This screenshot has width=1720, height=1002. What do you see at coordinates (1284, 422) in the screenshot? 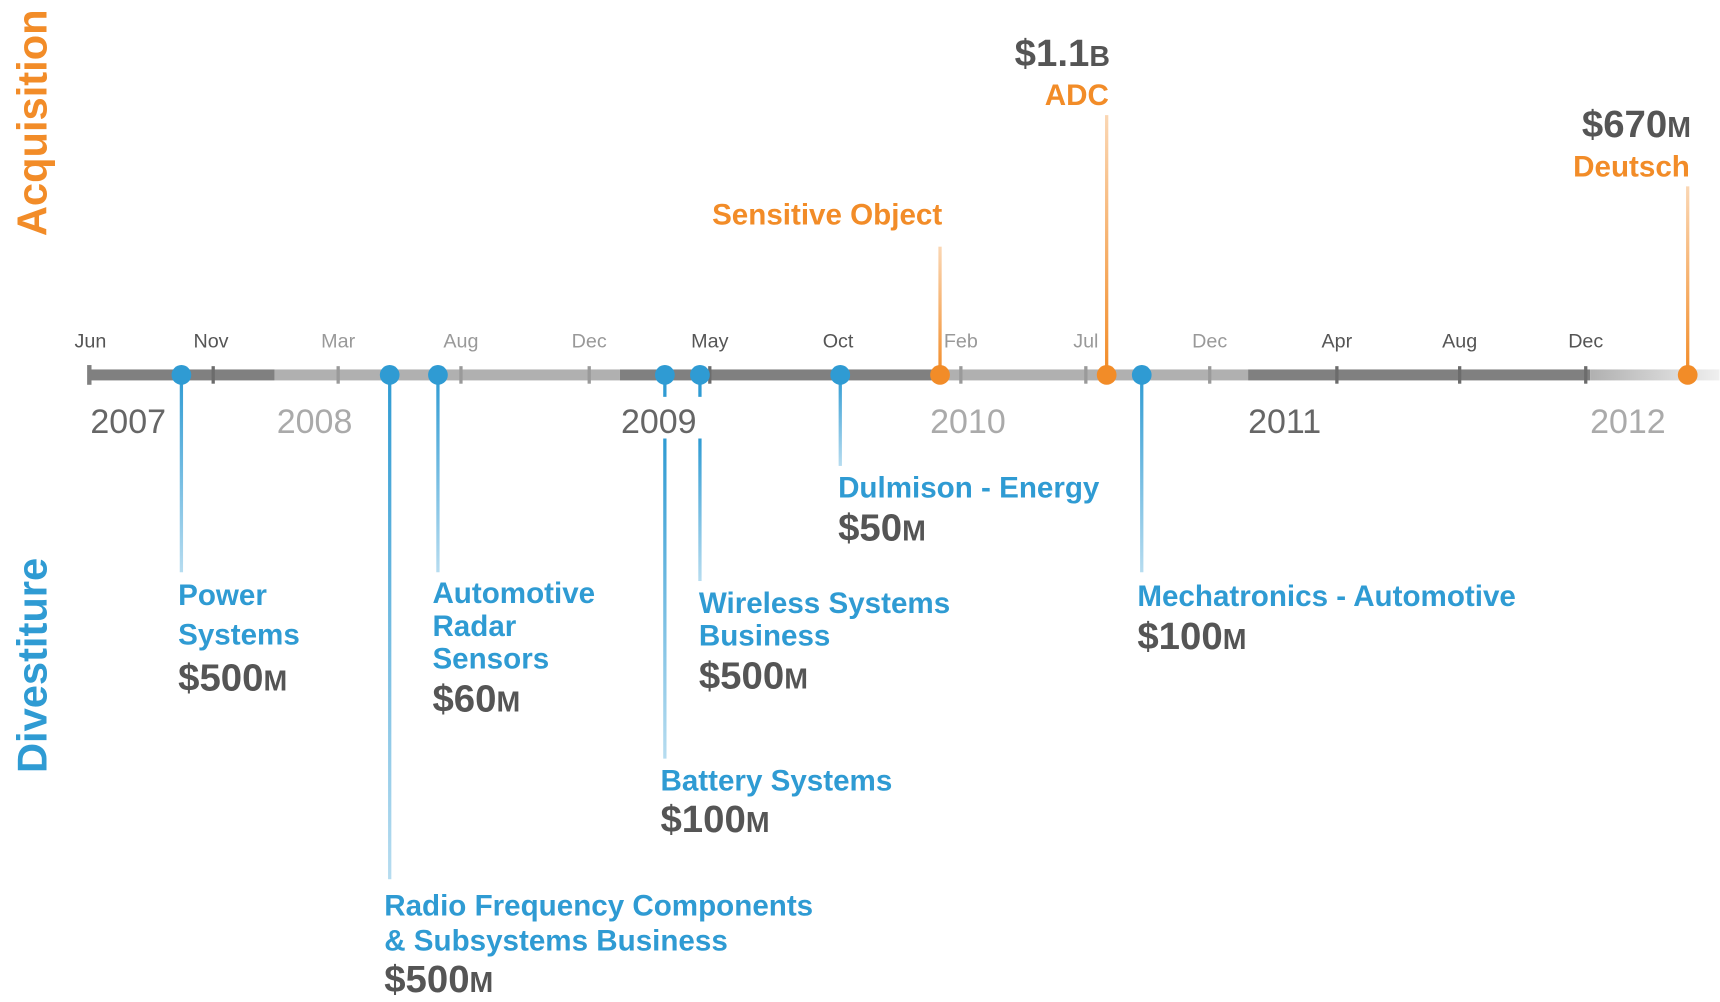
I see `year-label: 2011` at bounding box center [1284, 422].